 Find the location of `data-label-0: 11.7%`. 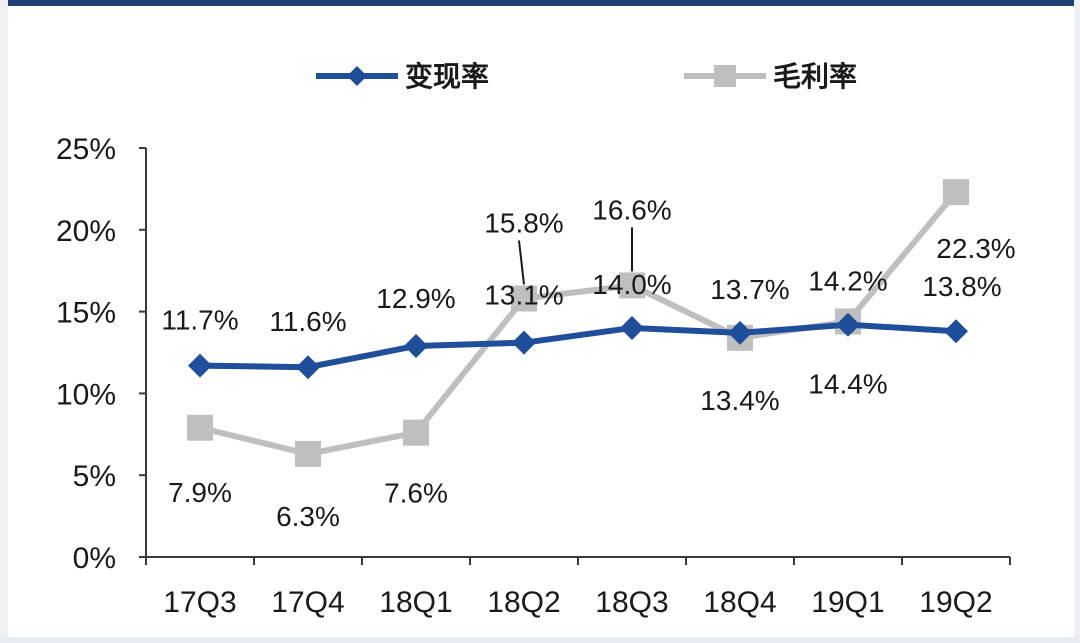

data-label-0: 11.7% is located at coordinates (199, 320).